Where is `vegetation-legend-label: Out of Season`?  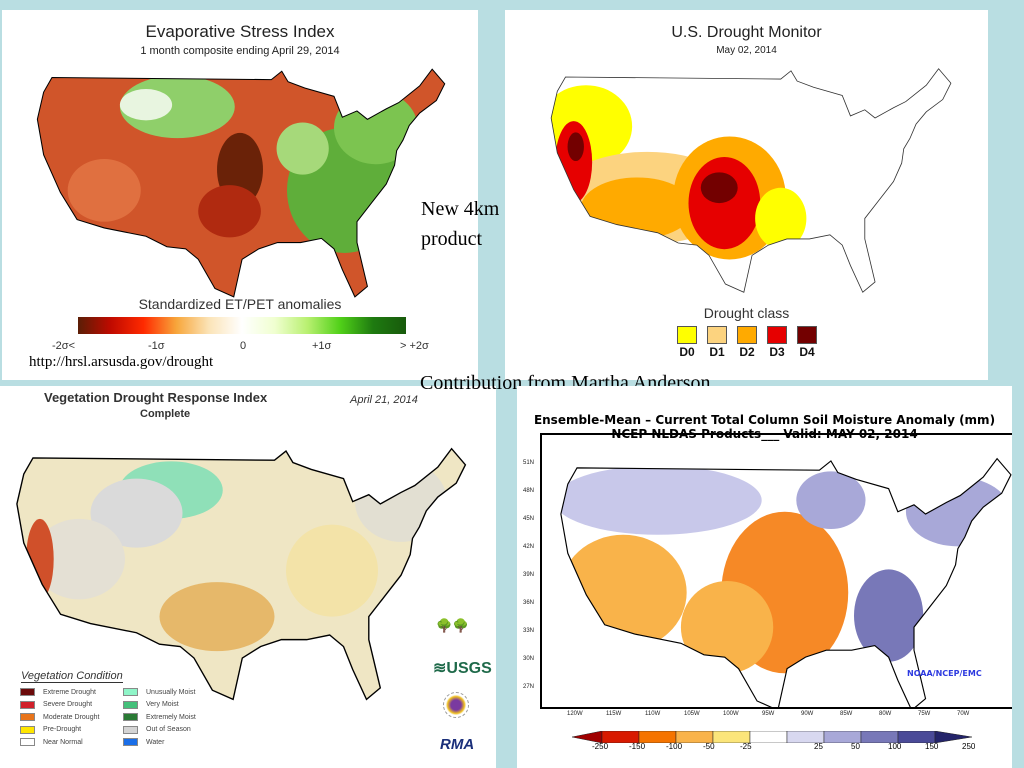
vegetation-legend-label: Out of Season is located at coordinates (168, 729).